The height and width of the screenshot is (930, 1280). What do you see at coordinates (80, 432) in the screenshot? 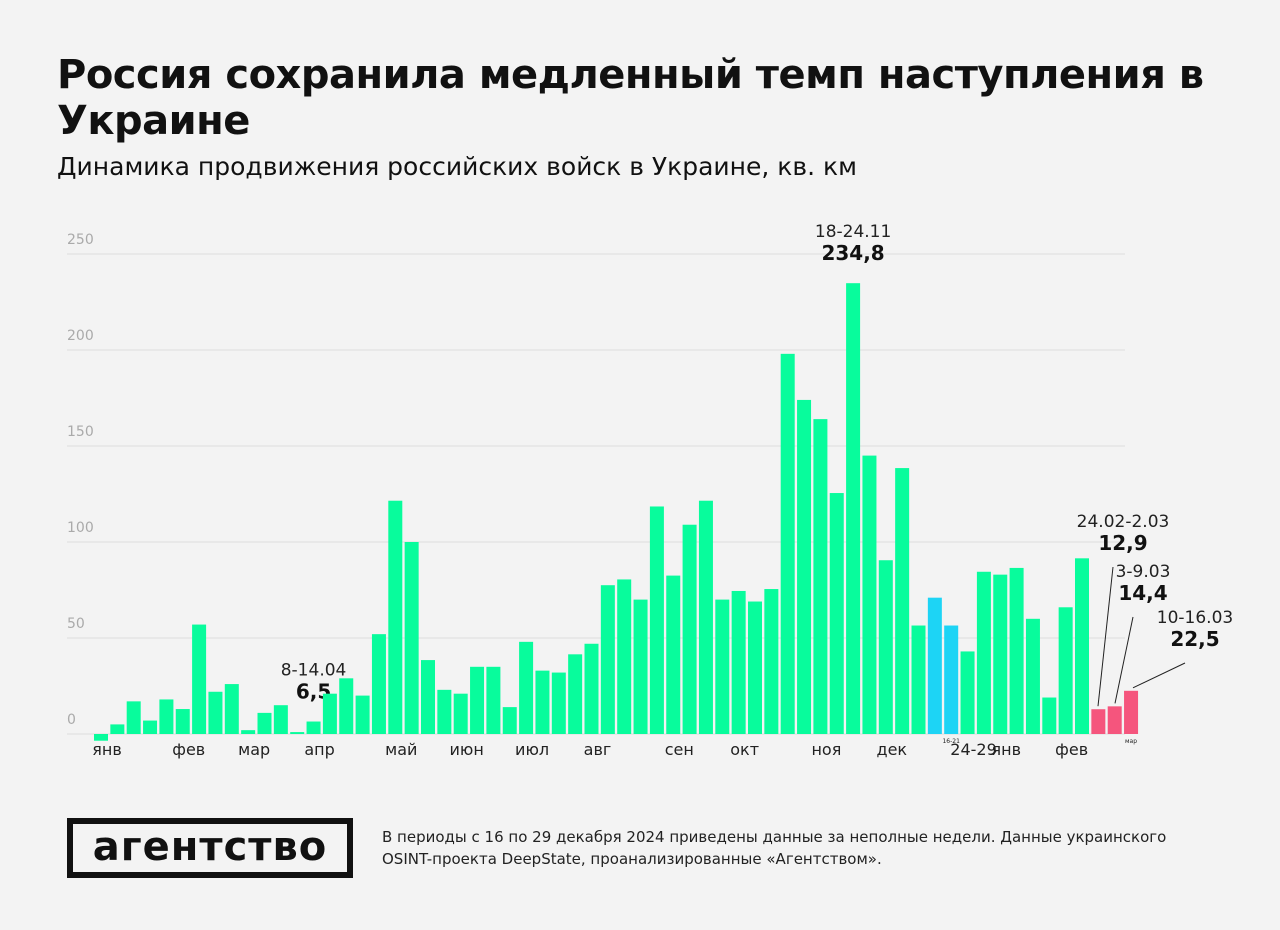
I see `y-tick-label: 150` at bounding box center [80, 432].